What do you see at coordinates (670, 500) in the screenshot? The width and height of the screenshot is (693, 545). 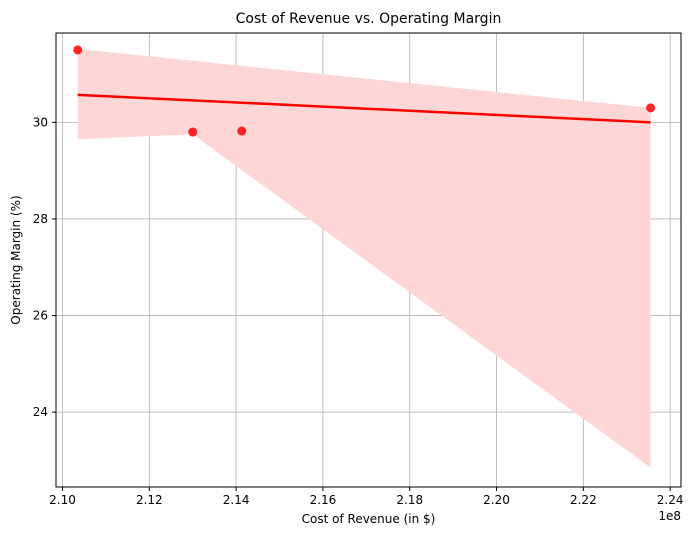 I see `x-tick-label: 2.24` at bounding box center [670, 500].